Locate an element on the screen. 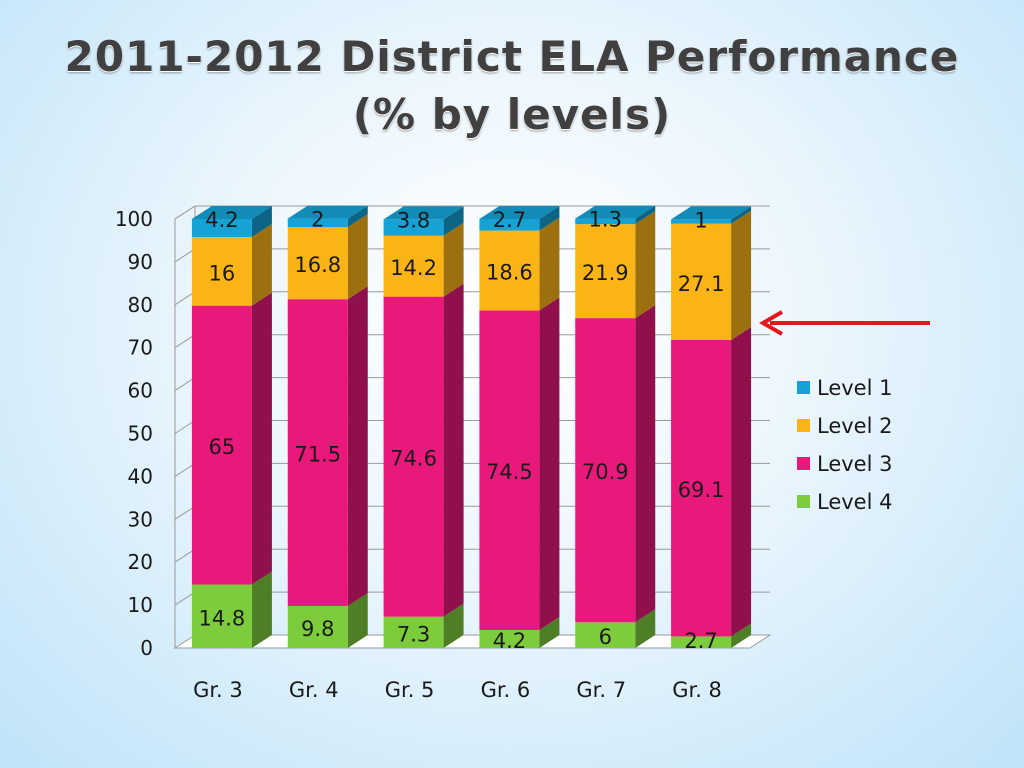 This screenshot has width=1024, height=768. y-tick-label: 40 is located at coordinates (140, 476).